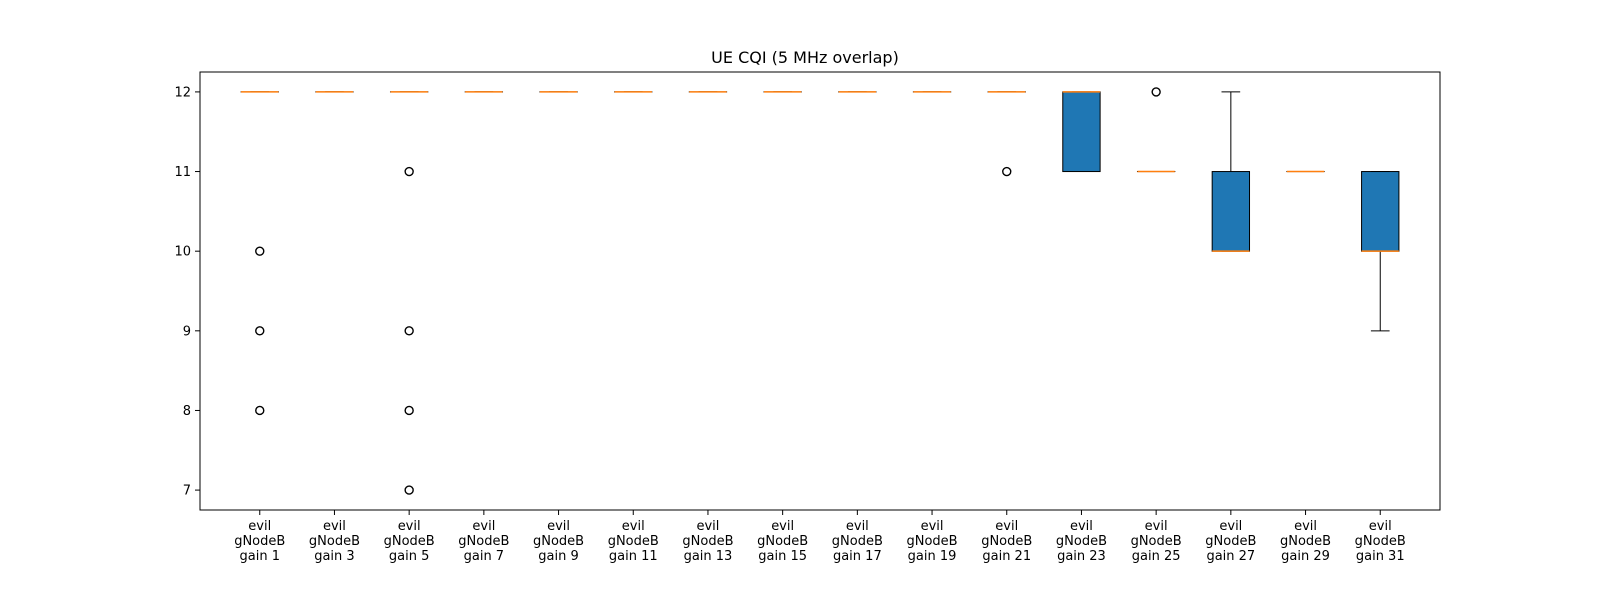 The width and height of the screenshot is (1600, 600). What do you see at coordinates (1305, 556) in the screenshot?
I see `x-tick-label-line: gain 29` at bounding box center [1305, 556].